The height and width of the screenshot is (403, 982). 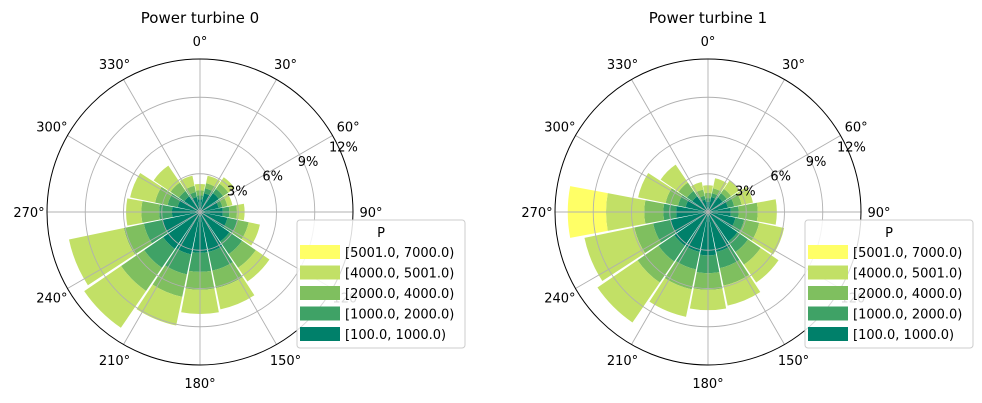 I want to click on angle-tick-label: 90°, so click(x=878, y=213).